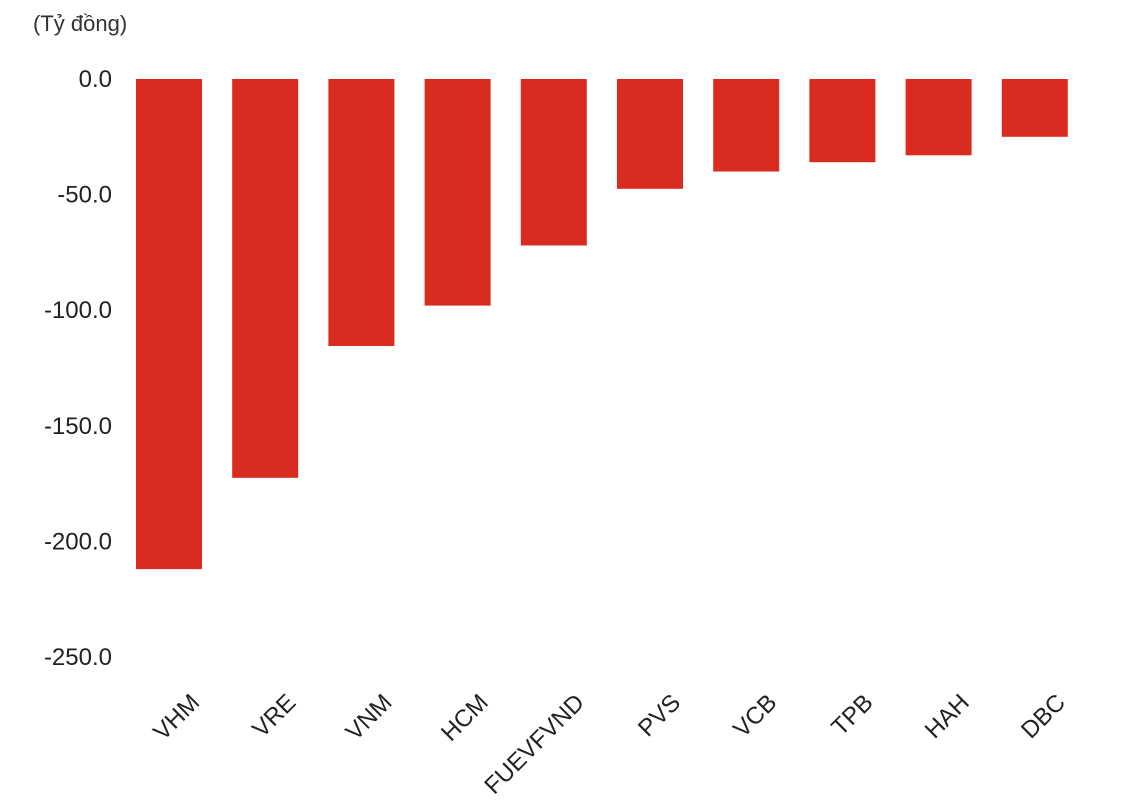  Describe the element at coordinates (1043, 716) in the screenshot. I see `x-tick-label: DBC` at that location.